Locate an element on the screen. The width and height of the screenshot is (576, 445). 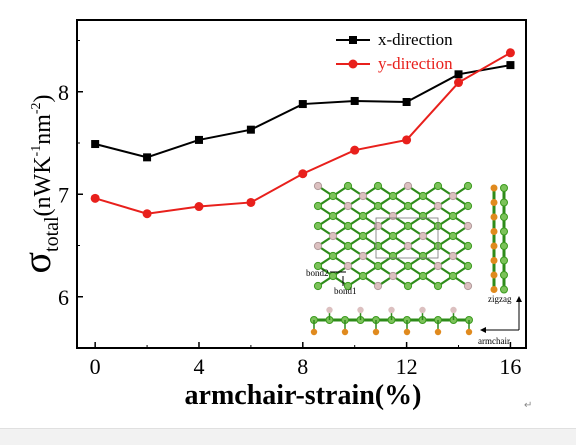
legend-marker-x is located at coordinates (353, 40).